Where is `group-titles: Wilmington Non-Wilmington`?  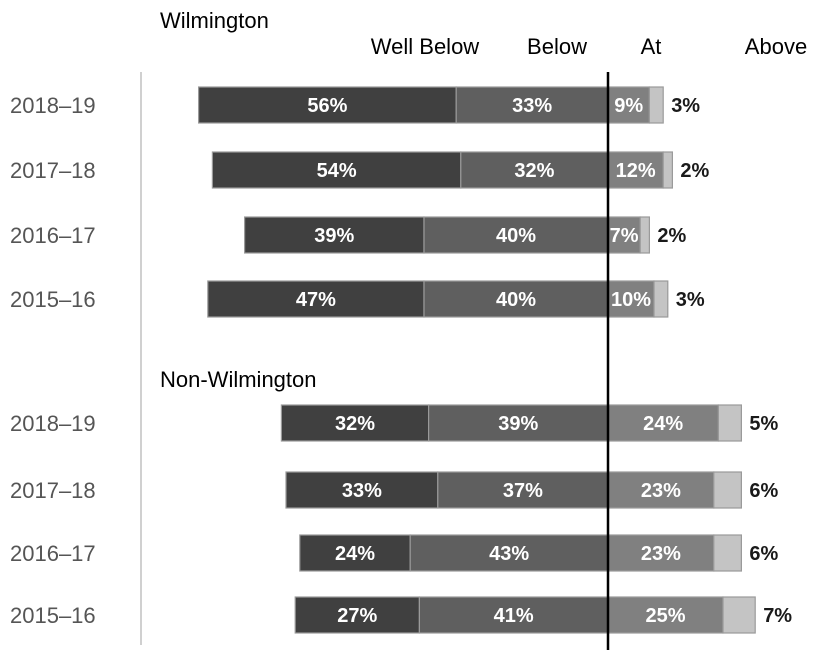 group-titles: Wilmington Non-Wilmington is located at coordinates (238, 200).